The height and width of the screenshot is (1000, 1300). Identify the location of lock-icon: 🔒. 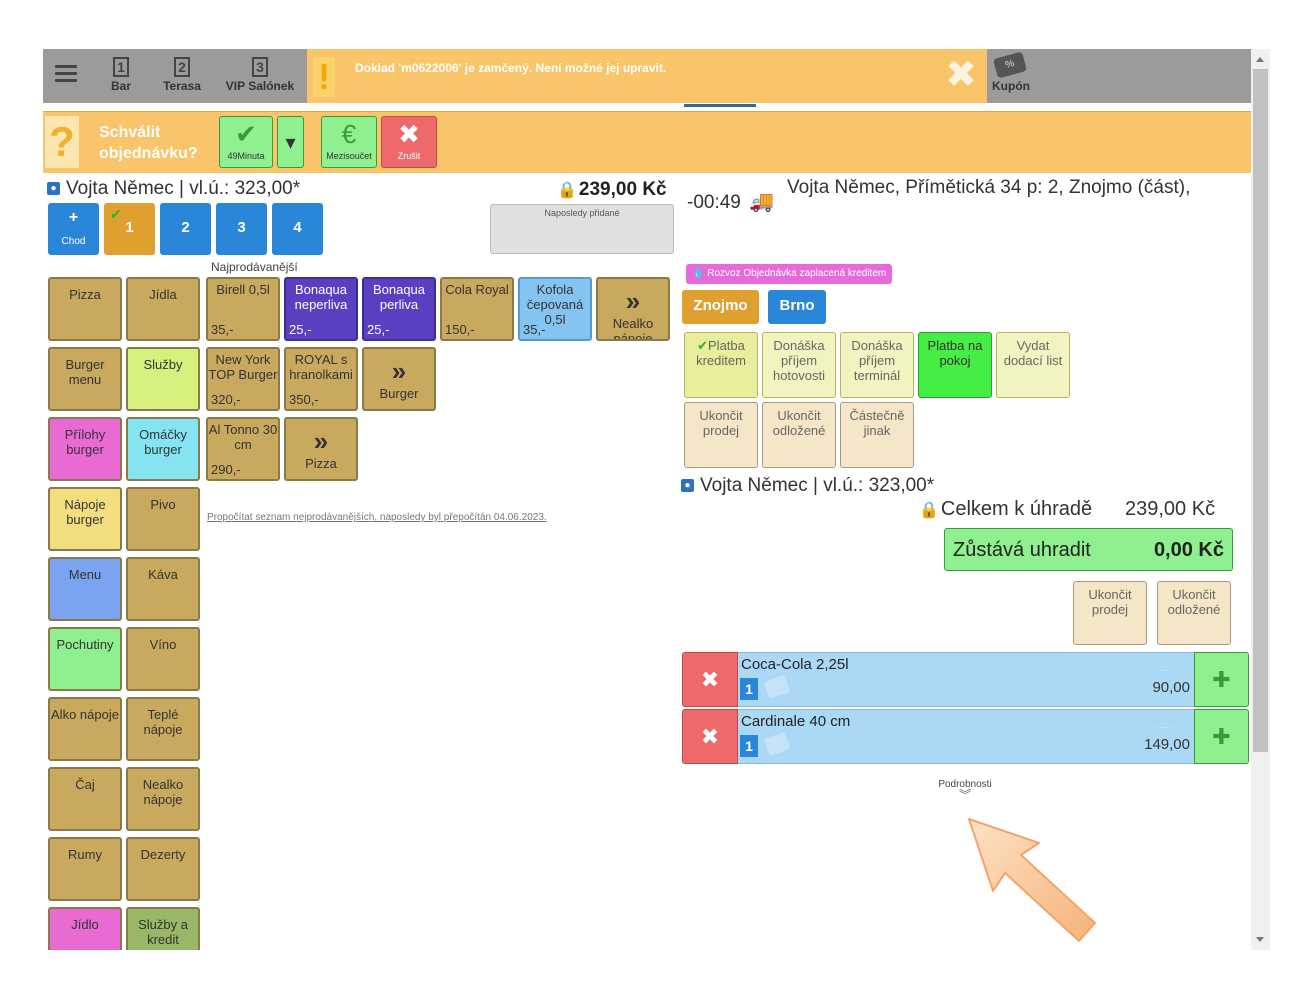
(567, 190).